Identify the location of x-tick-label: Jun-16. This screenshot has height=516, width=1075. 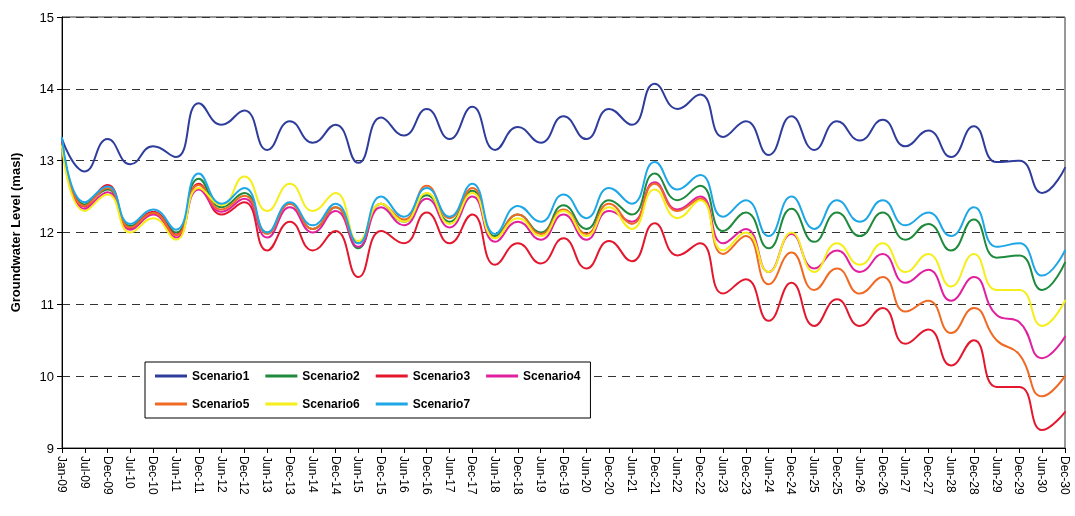
(403, 475).